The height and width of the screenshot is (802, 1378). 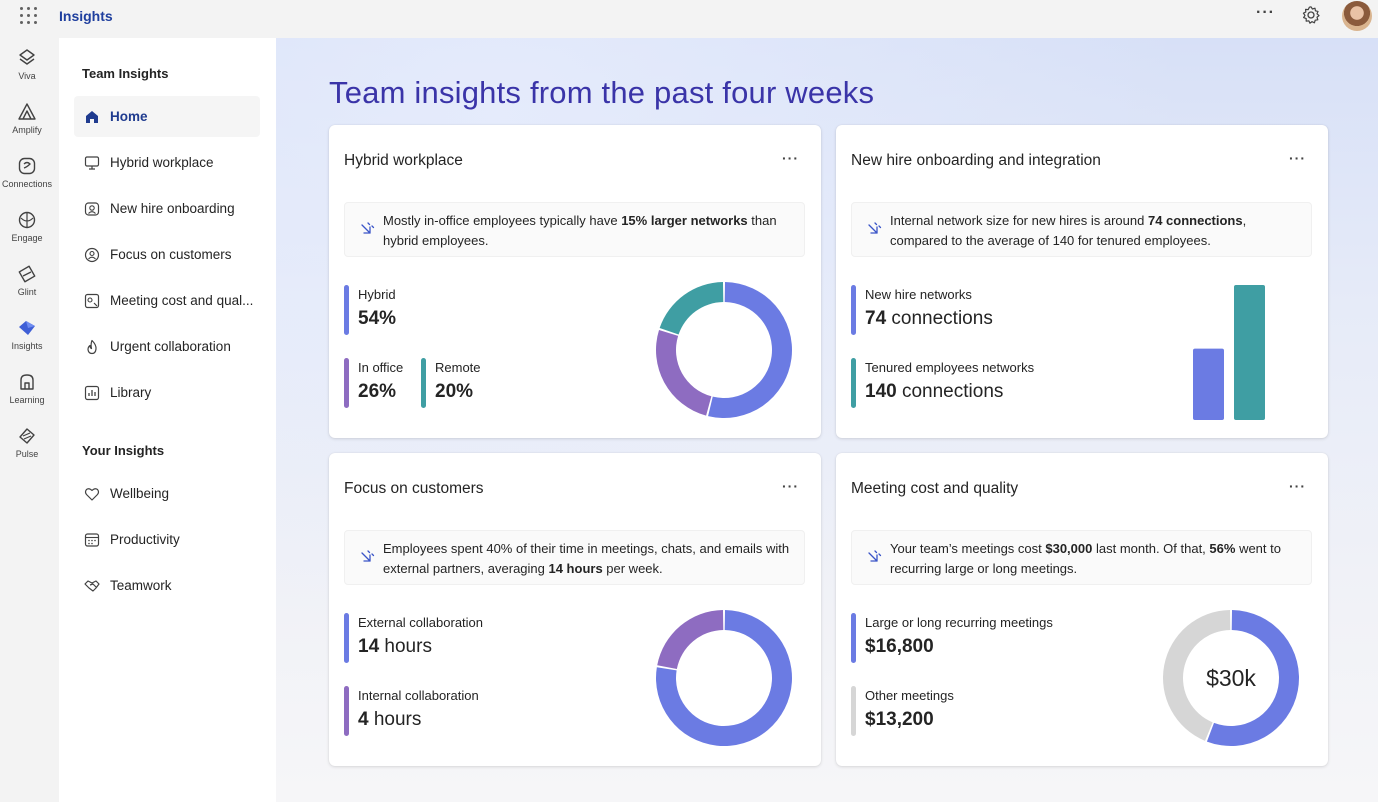 I want to click on nav-item-urgent-collaboration: Urgent collaboration, so click(x=167, y=346).